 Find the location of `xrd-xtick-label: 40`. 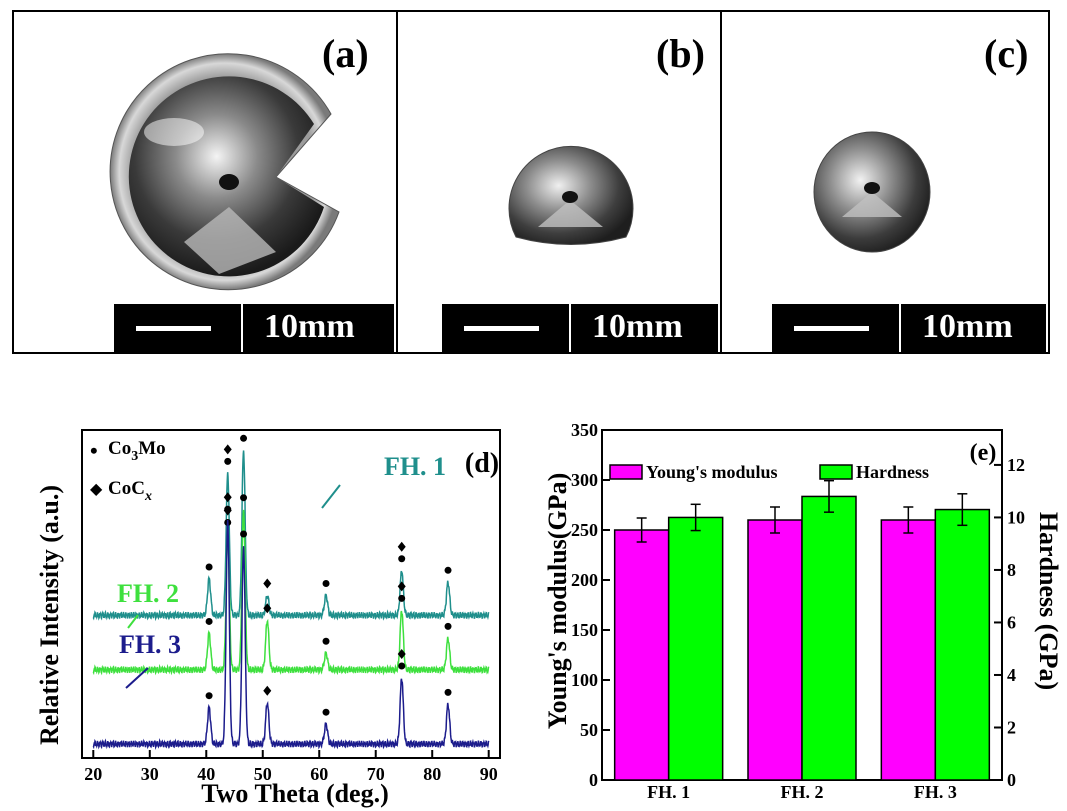

xrd-xtick-label: 40 is located at coordinates (206, 774).